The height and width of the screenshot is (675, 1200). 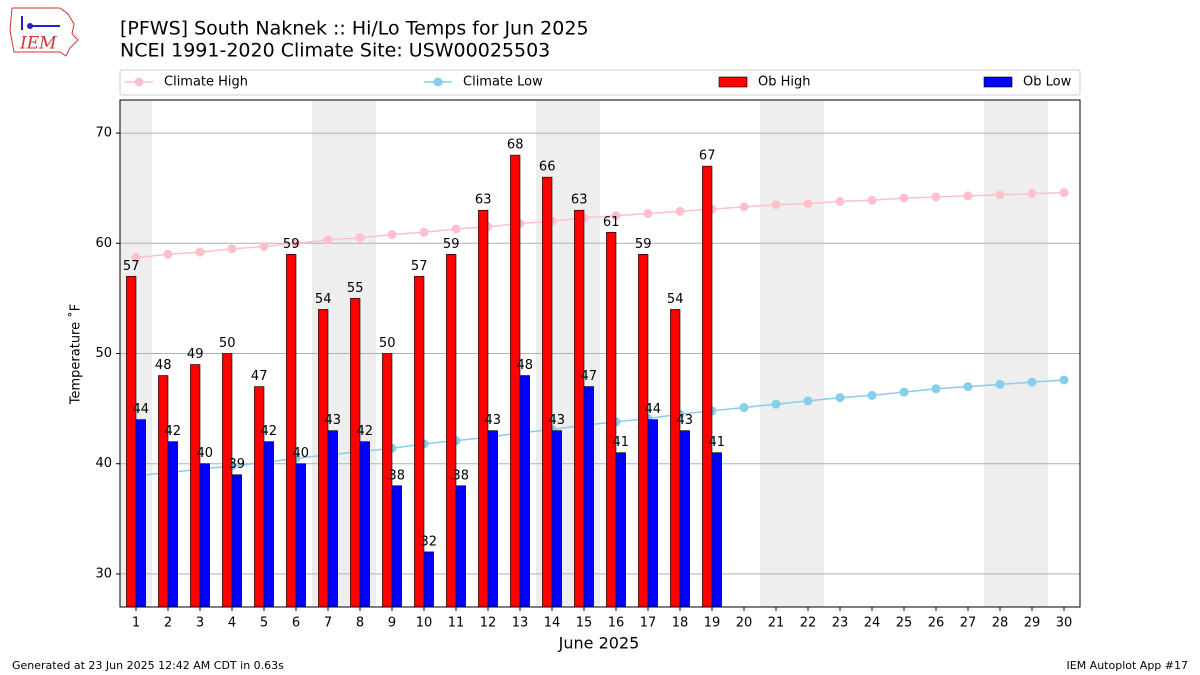 What do you see at coordinates (456, 623) in the screenshot?
I see `x-tick-label: 11` at bounding box center [456, 623].